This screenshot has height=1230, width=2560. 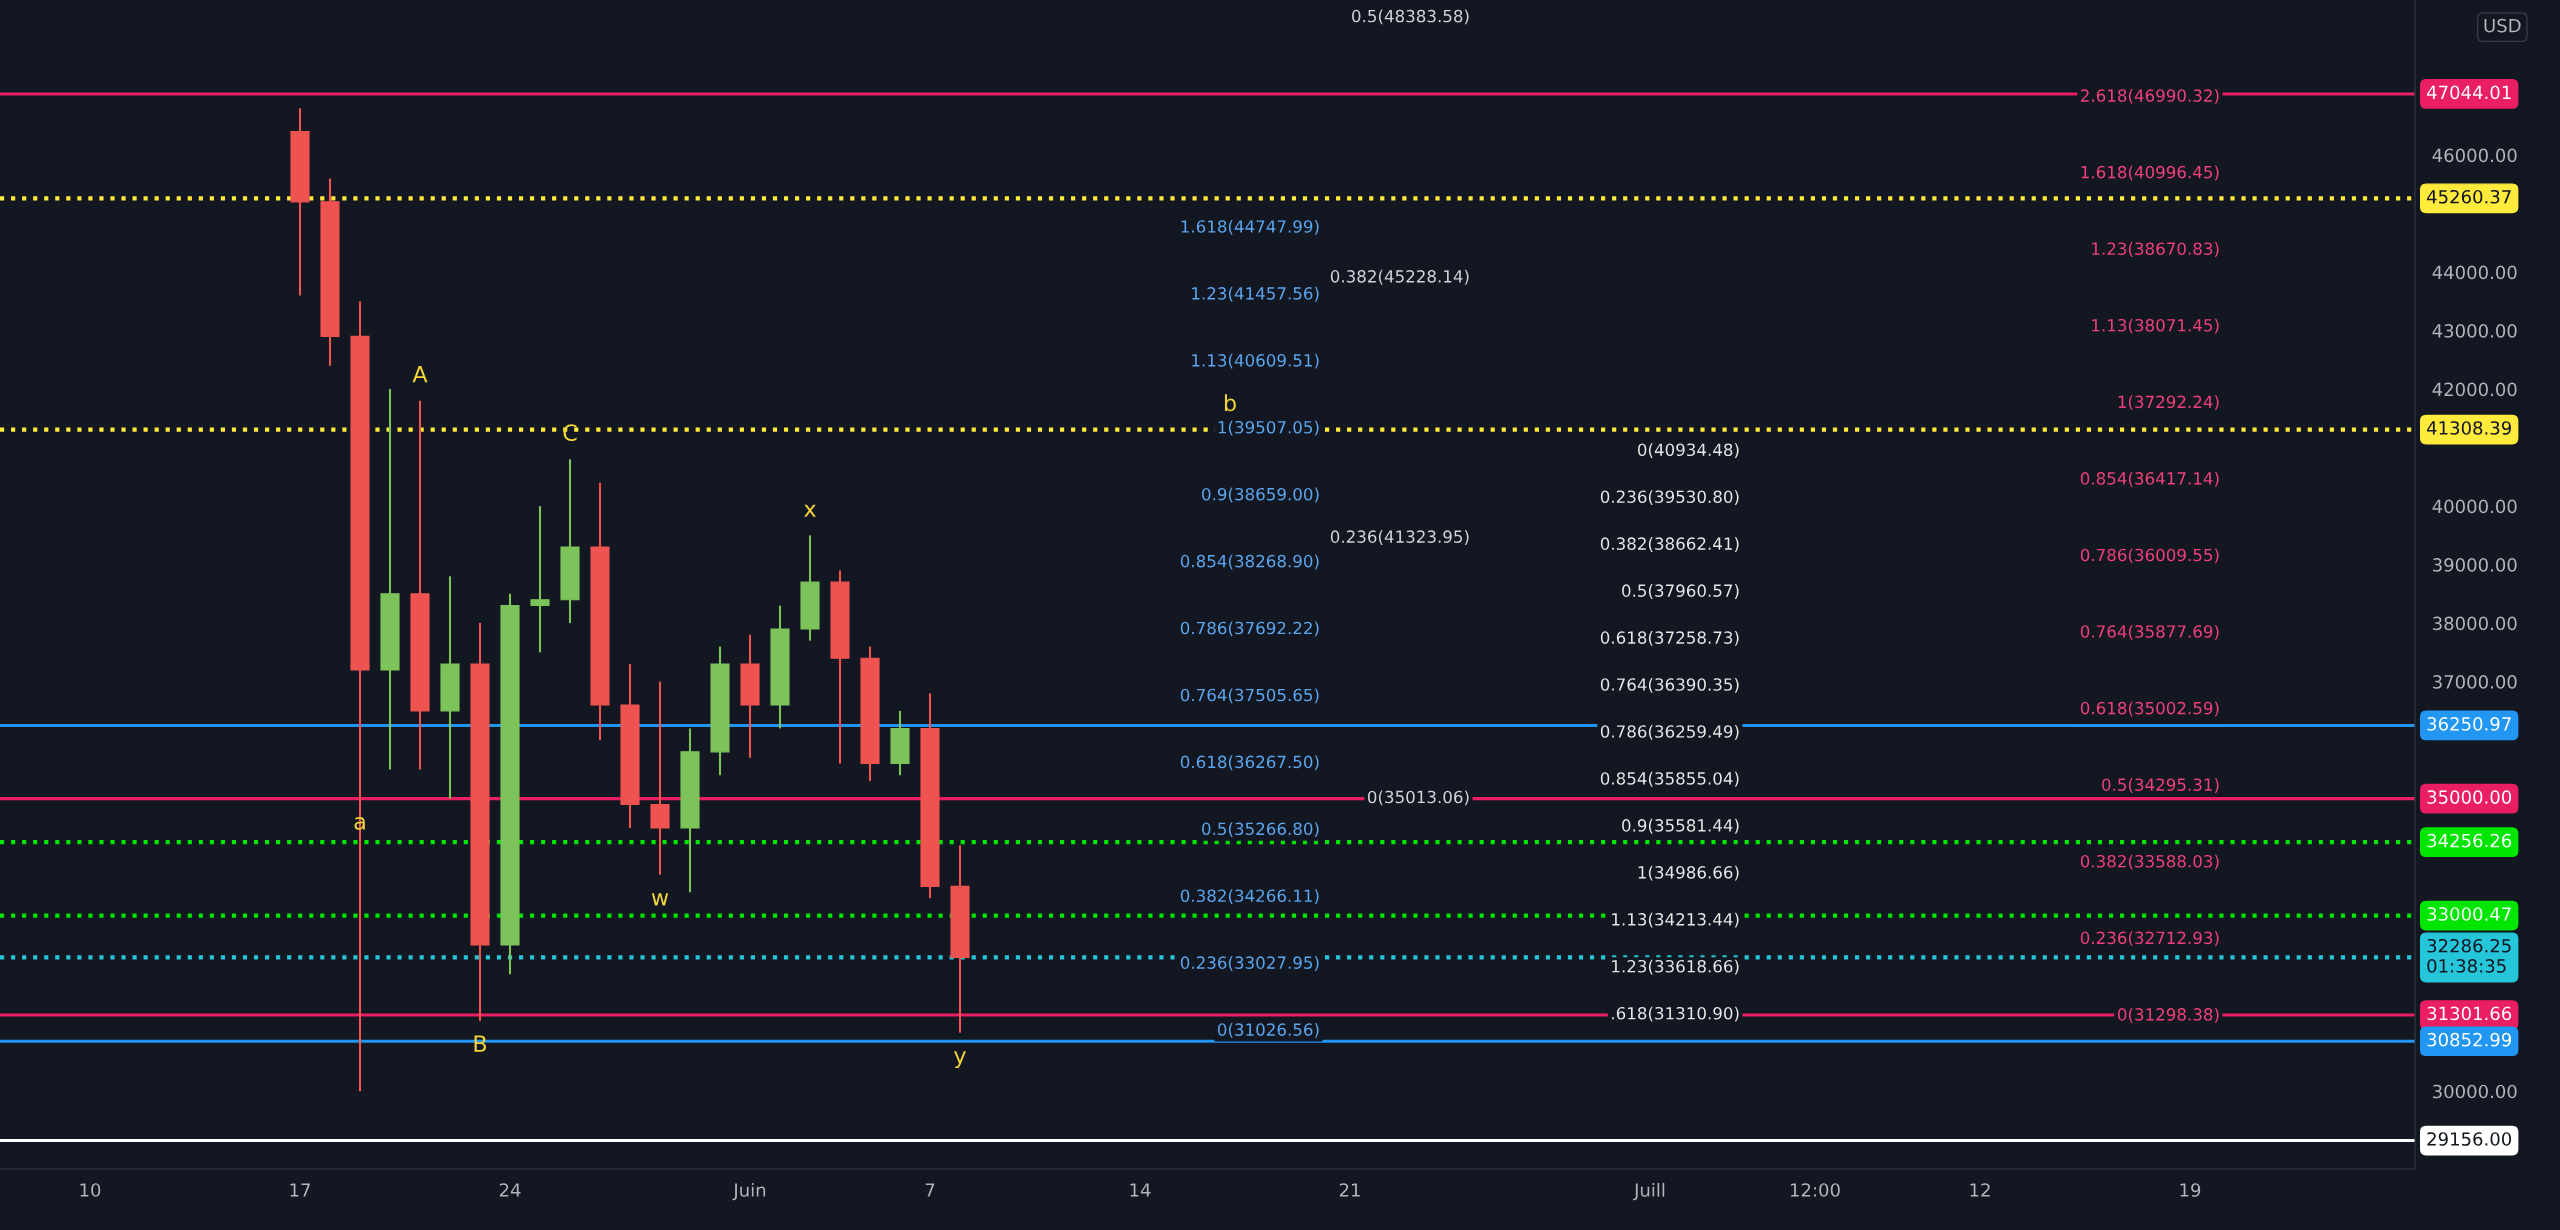 I want to click on y-tick-label: 43000.00, so click(x=2474, y=331).